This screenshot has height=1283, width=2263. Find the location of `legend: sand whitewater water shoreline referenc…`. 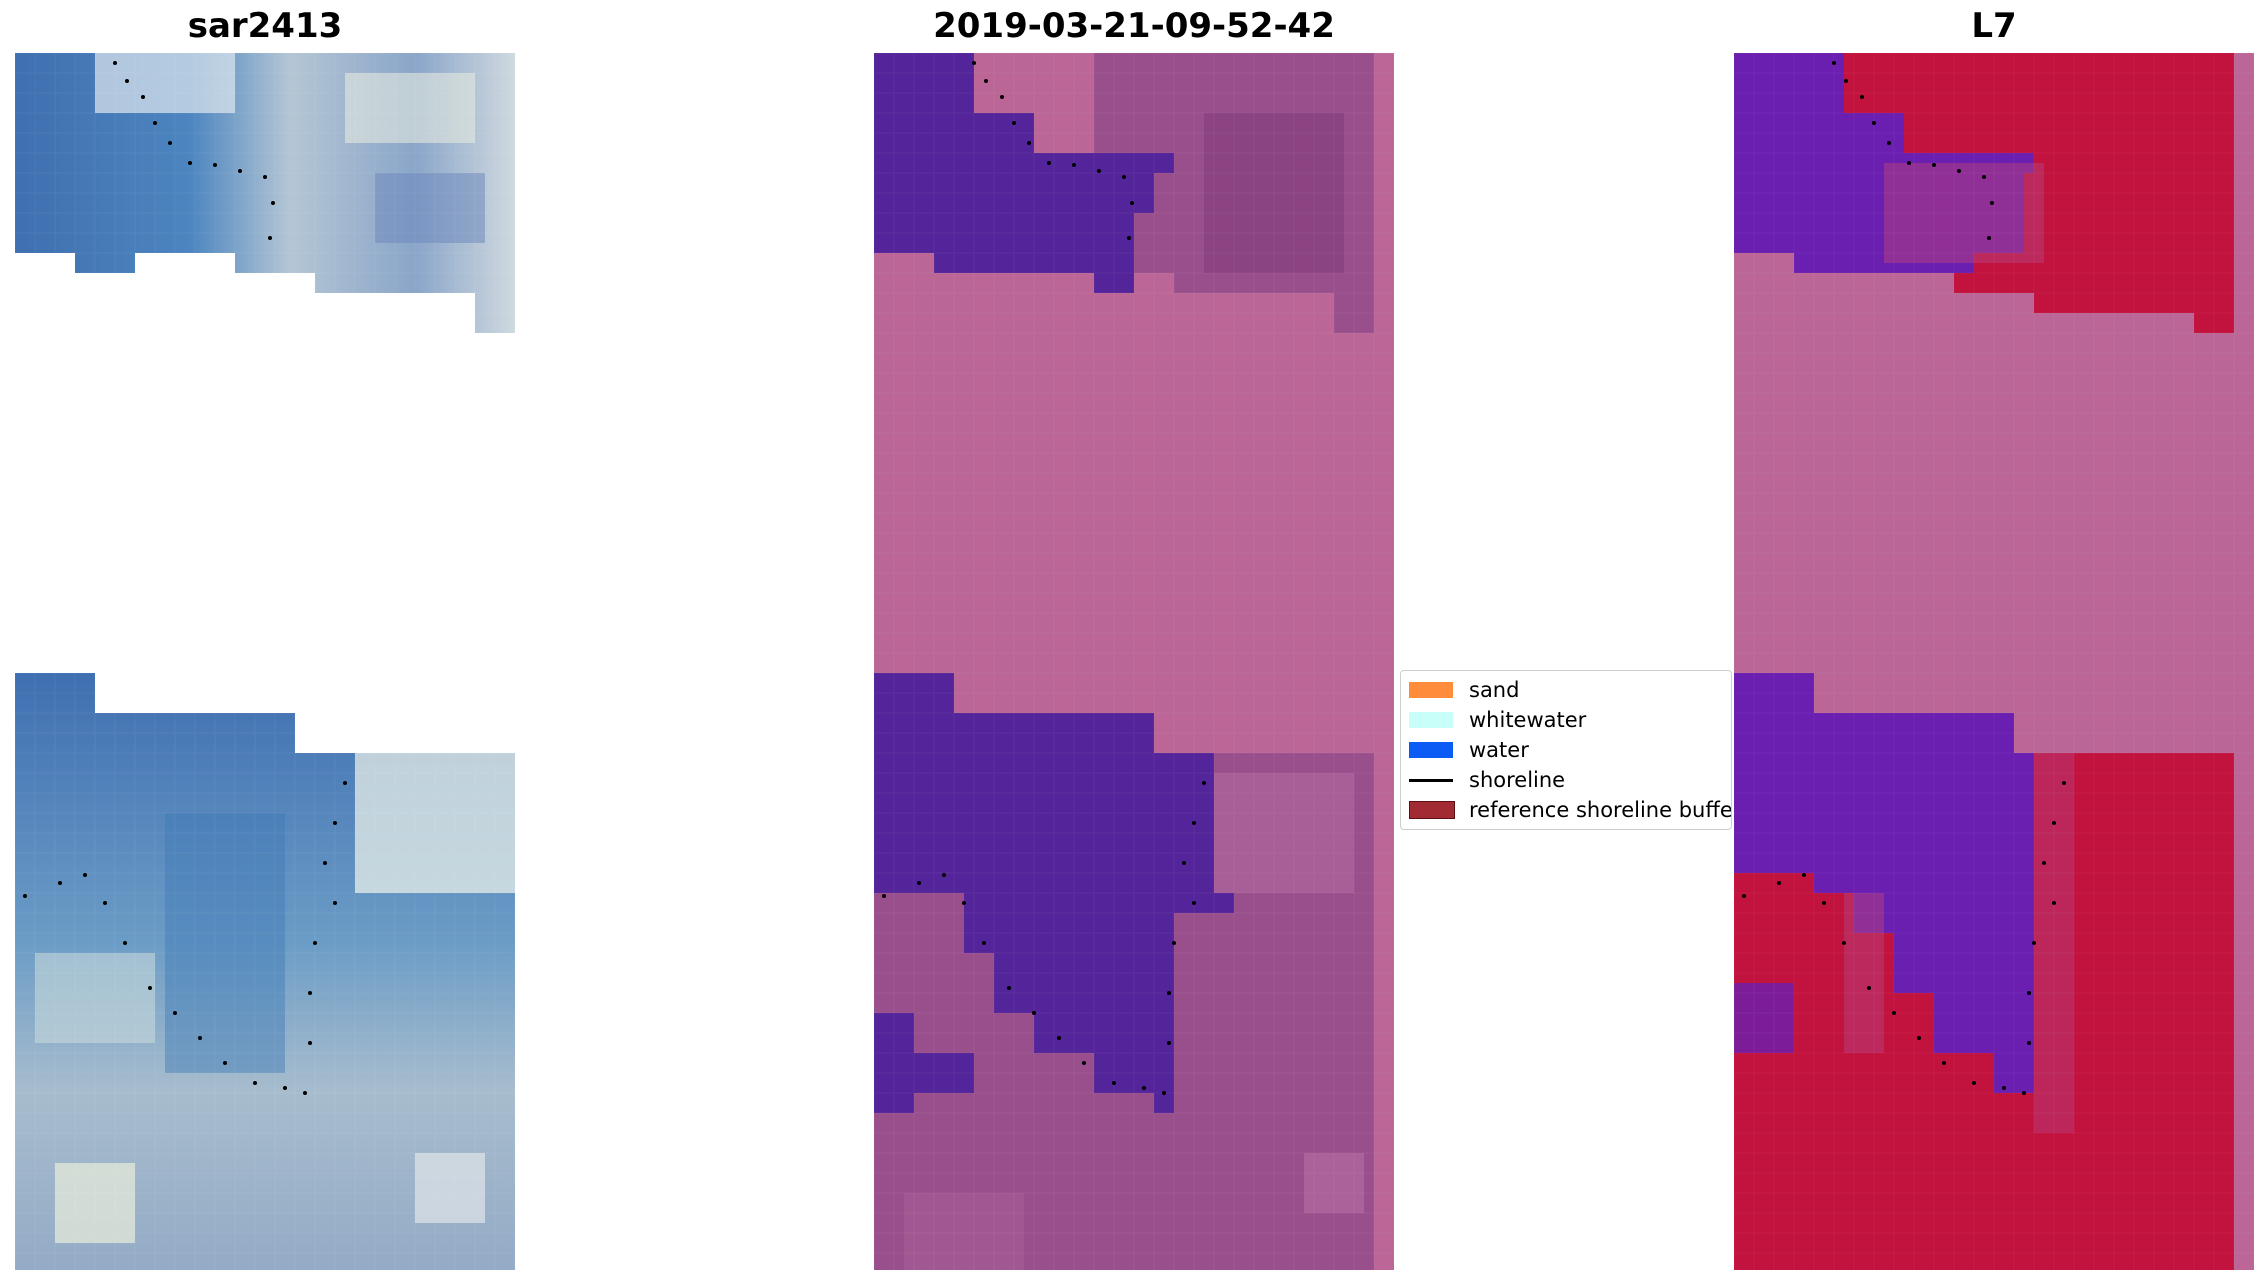

legend: sand whitewater water shoreline referenc… is located at coordinates (1566, 750).